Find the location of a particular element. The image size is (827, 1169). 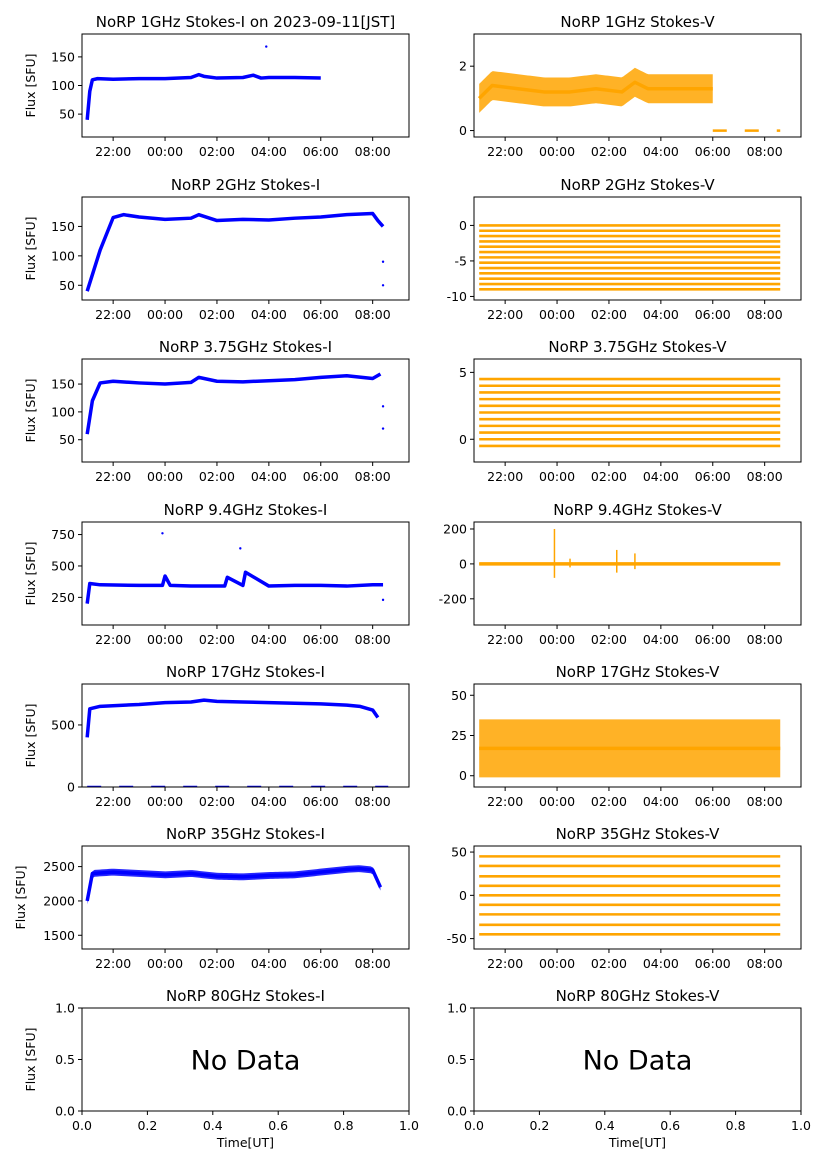

no-data-message: No Data is located at coordinates (638, 1061).